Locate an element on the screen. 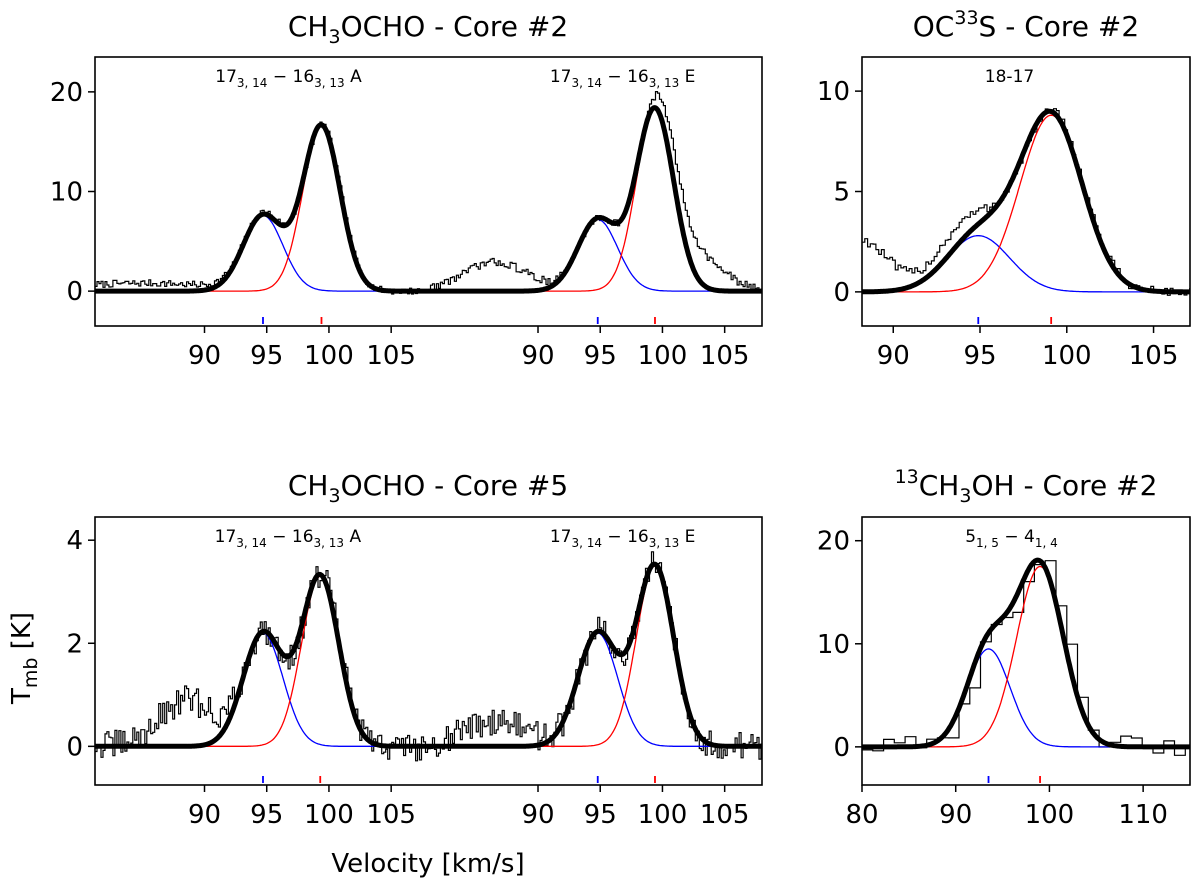 Image resolution: width=1200 pixels, height=890 pixels. chart-panel-13ch3oh-core2: 0 10 20 80 90 100 110 51, 5 − 41, 4 is located at coordinates (1004, 673).